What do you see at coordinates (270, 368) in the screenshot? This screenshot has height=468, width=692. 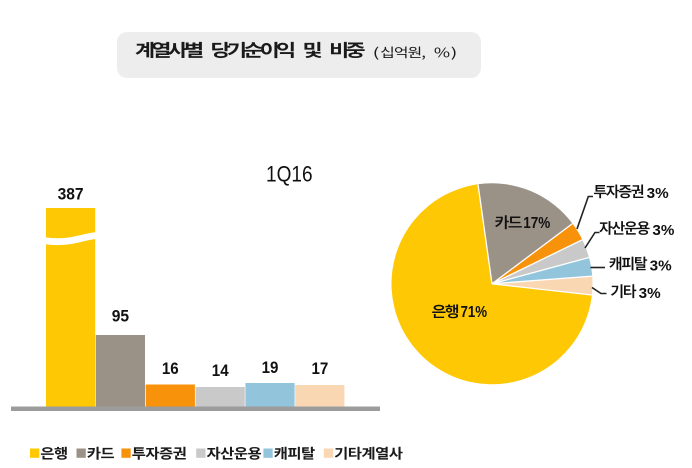 I see `svg-text: 19` at bounding box center [270, 368].